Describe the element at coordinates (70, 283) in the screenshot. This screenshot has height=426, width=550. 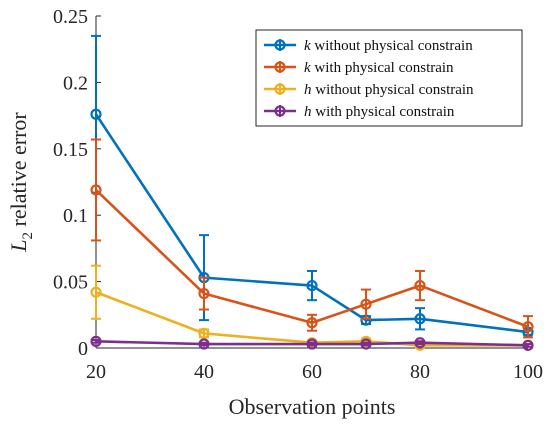
I see `y-tick-label: 0.05` at that location.